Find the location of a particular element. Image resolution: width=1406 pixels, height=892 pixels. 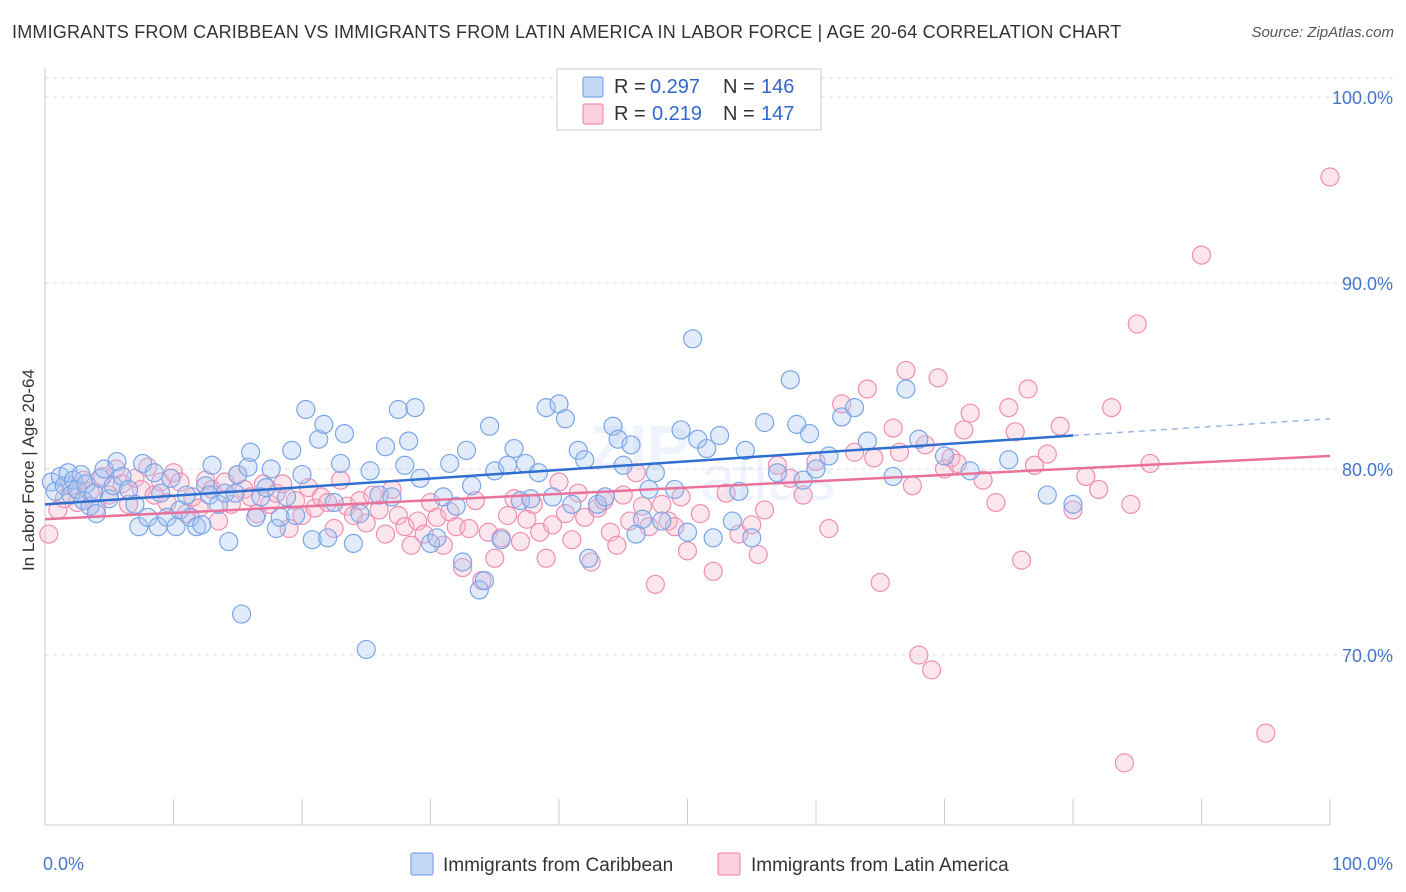

legend-swatch-latin-america is located at coordinates (593, 114).